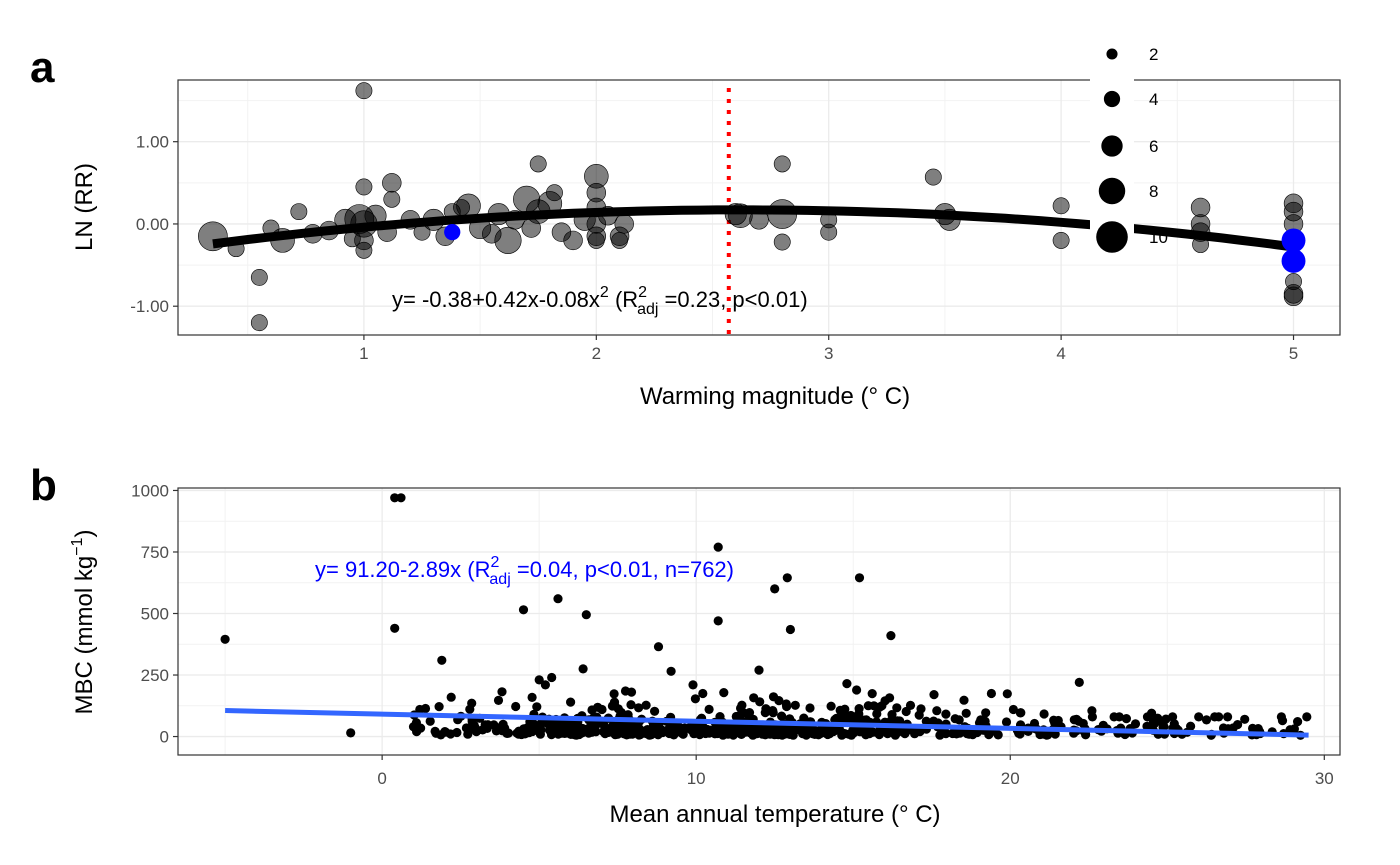 The image size is (1400, 865). I want to click on y-axis-title-b-sup: −1, so click(77, 546).